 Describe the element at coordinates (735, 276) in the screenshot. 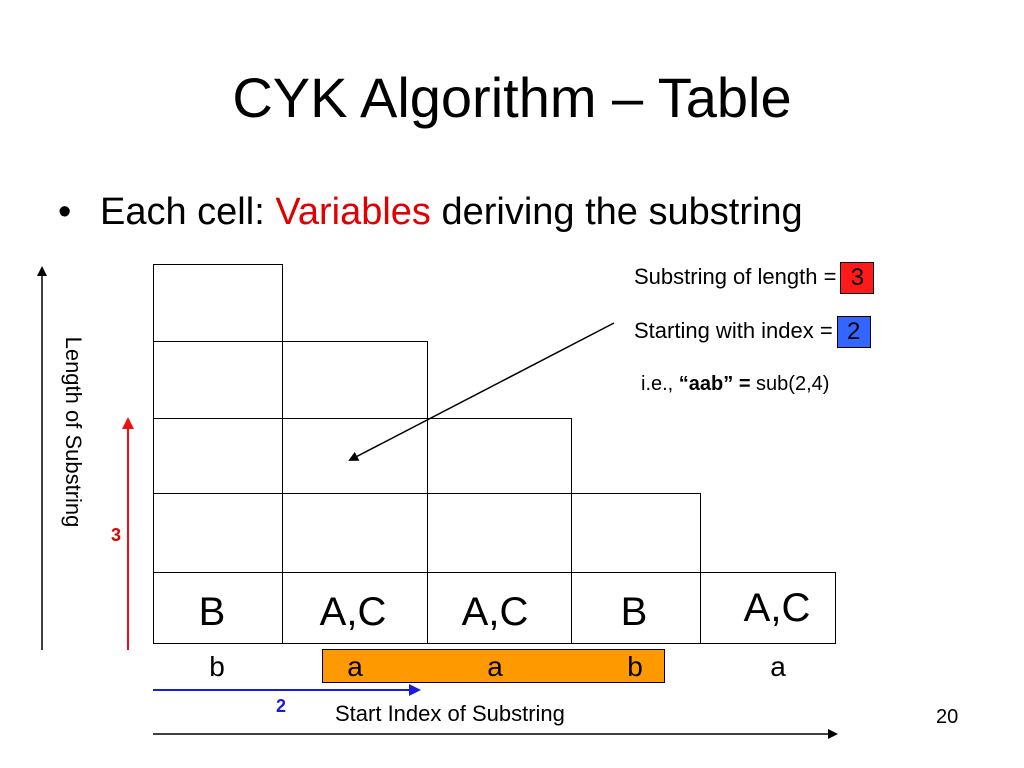

I see `length-label: Substring of length =` at that location.